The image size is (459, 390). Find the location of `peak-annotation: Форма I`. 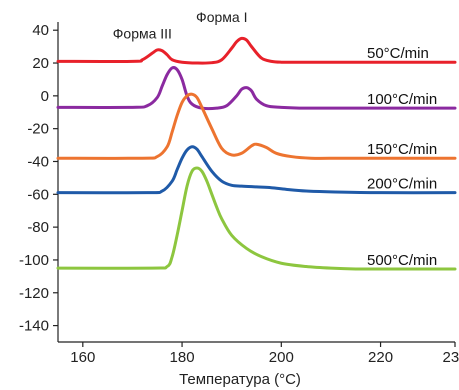

peak-annotation: Форма I is located at coordinates (221, 17).